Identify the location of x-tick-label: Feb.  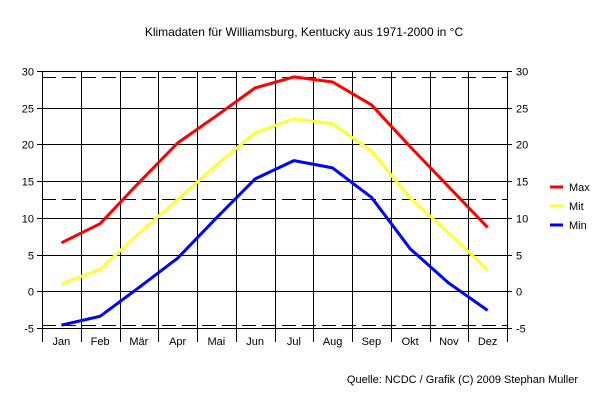
(100, 342).